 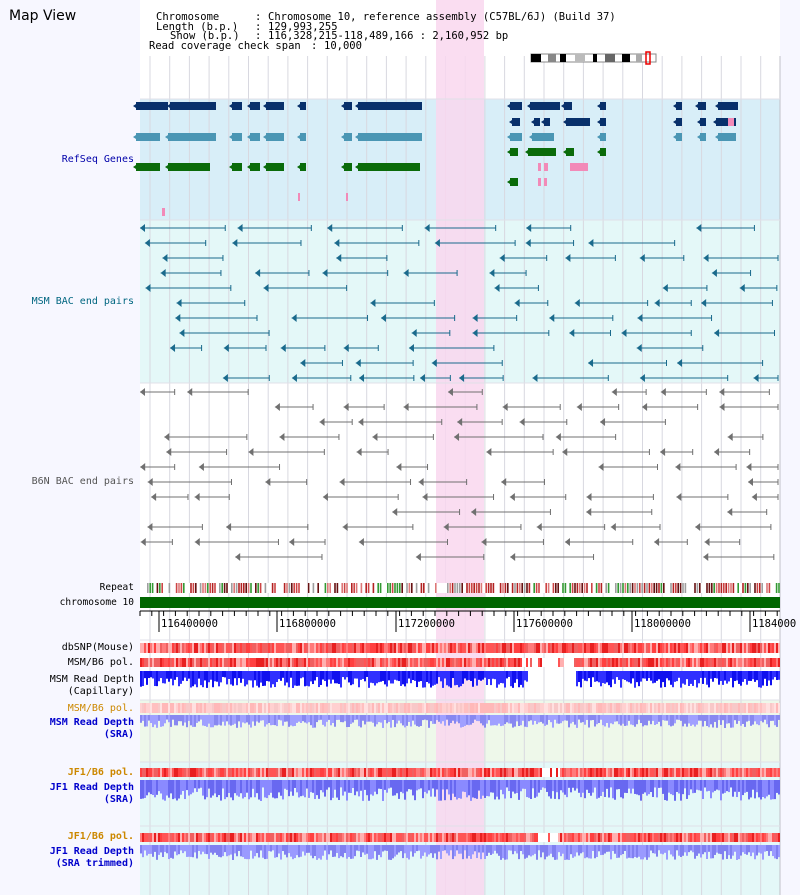 What do you see at coordinates (100, 708) in the screenshot?
I see `track-label-msm-b6-pol-sra: MSM/B6 pol.` at bounding box center [100, 708].